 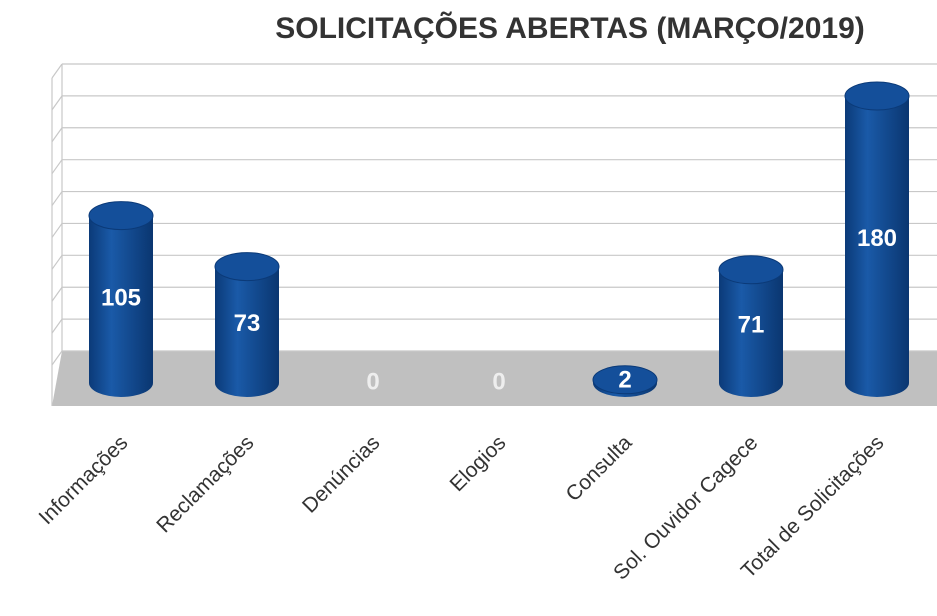 I want to click on data-label: 2, so click(x=624, y=380).